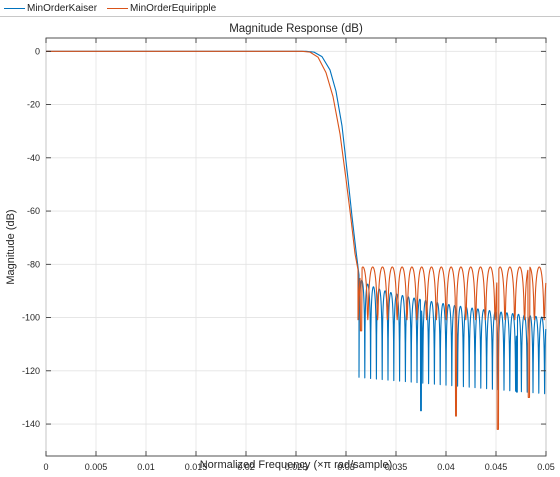 The height and width of the screenshot is (477, 560). I want to click on x-tick-label: 0.03, so click(346, 467).